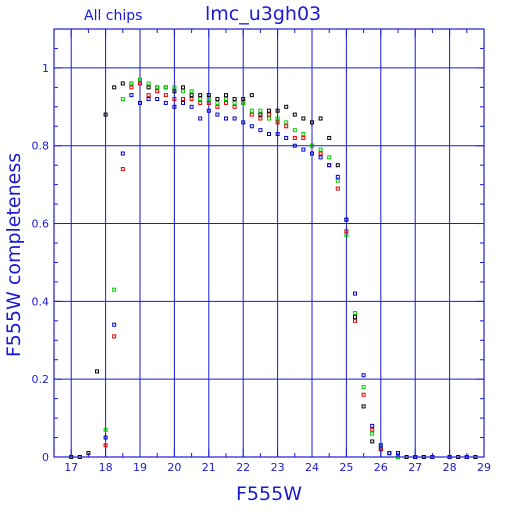  Describe the element at coordinates (450, 467) in the screenshot. I see `x-tick-label: 28` at that location.